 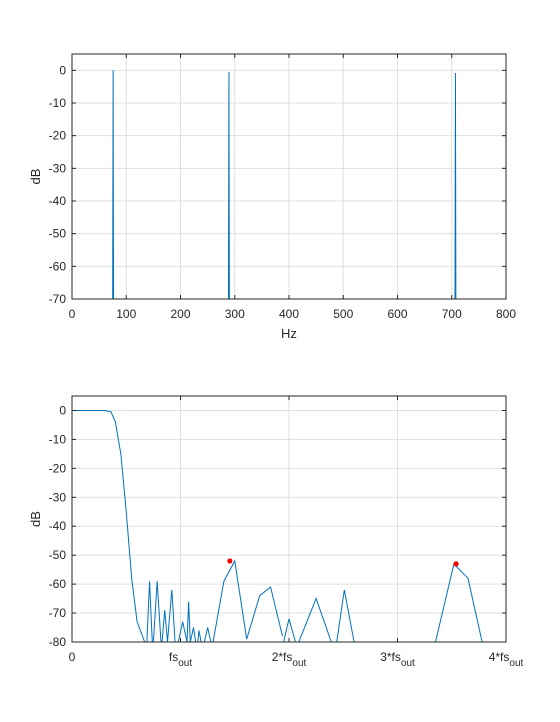 What do you see at coordinates (343, 314) in the screenshot?
I see `x-tick-label: 500` at bounding box center [343, 314].